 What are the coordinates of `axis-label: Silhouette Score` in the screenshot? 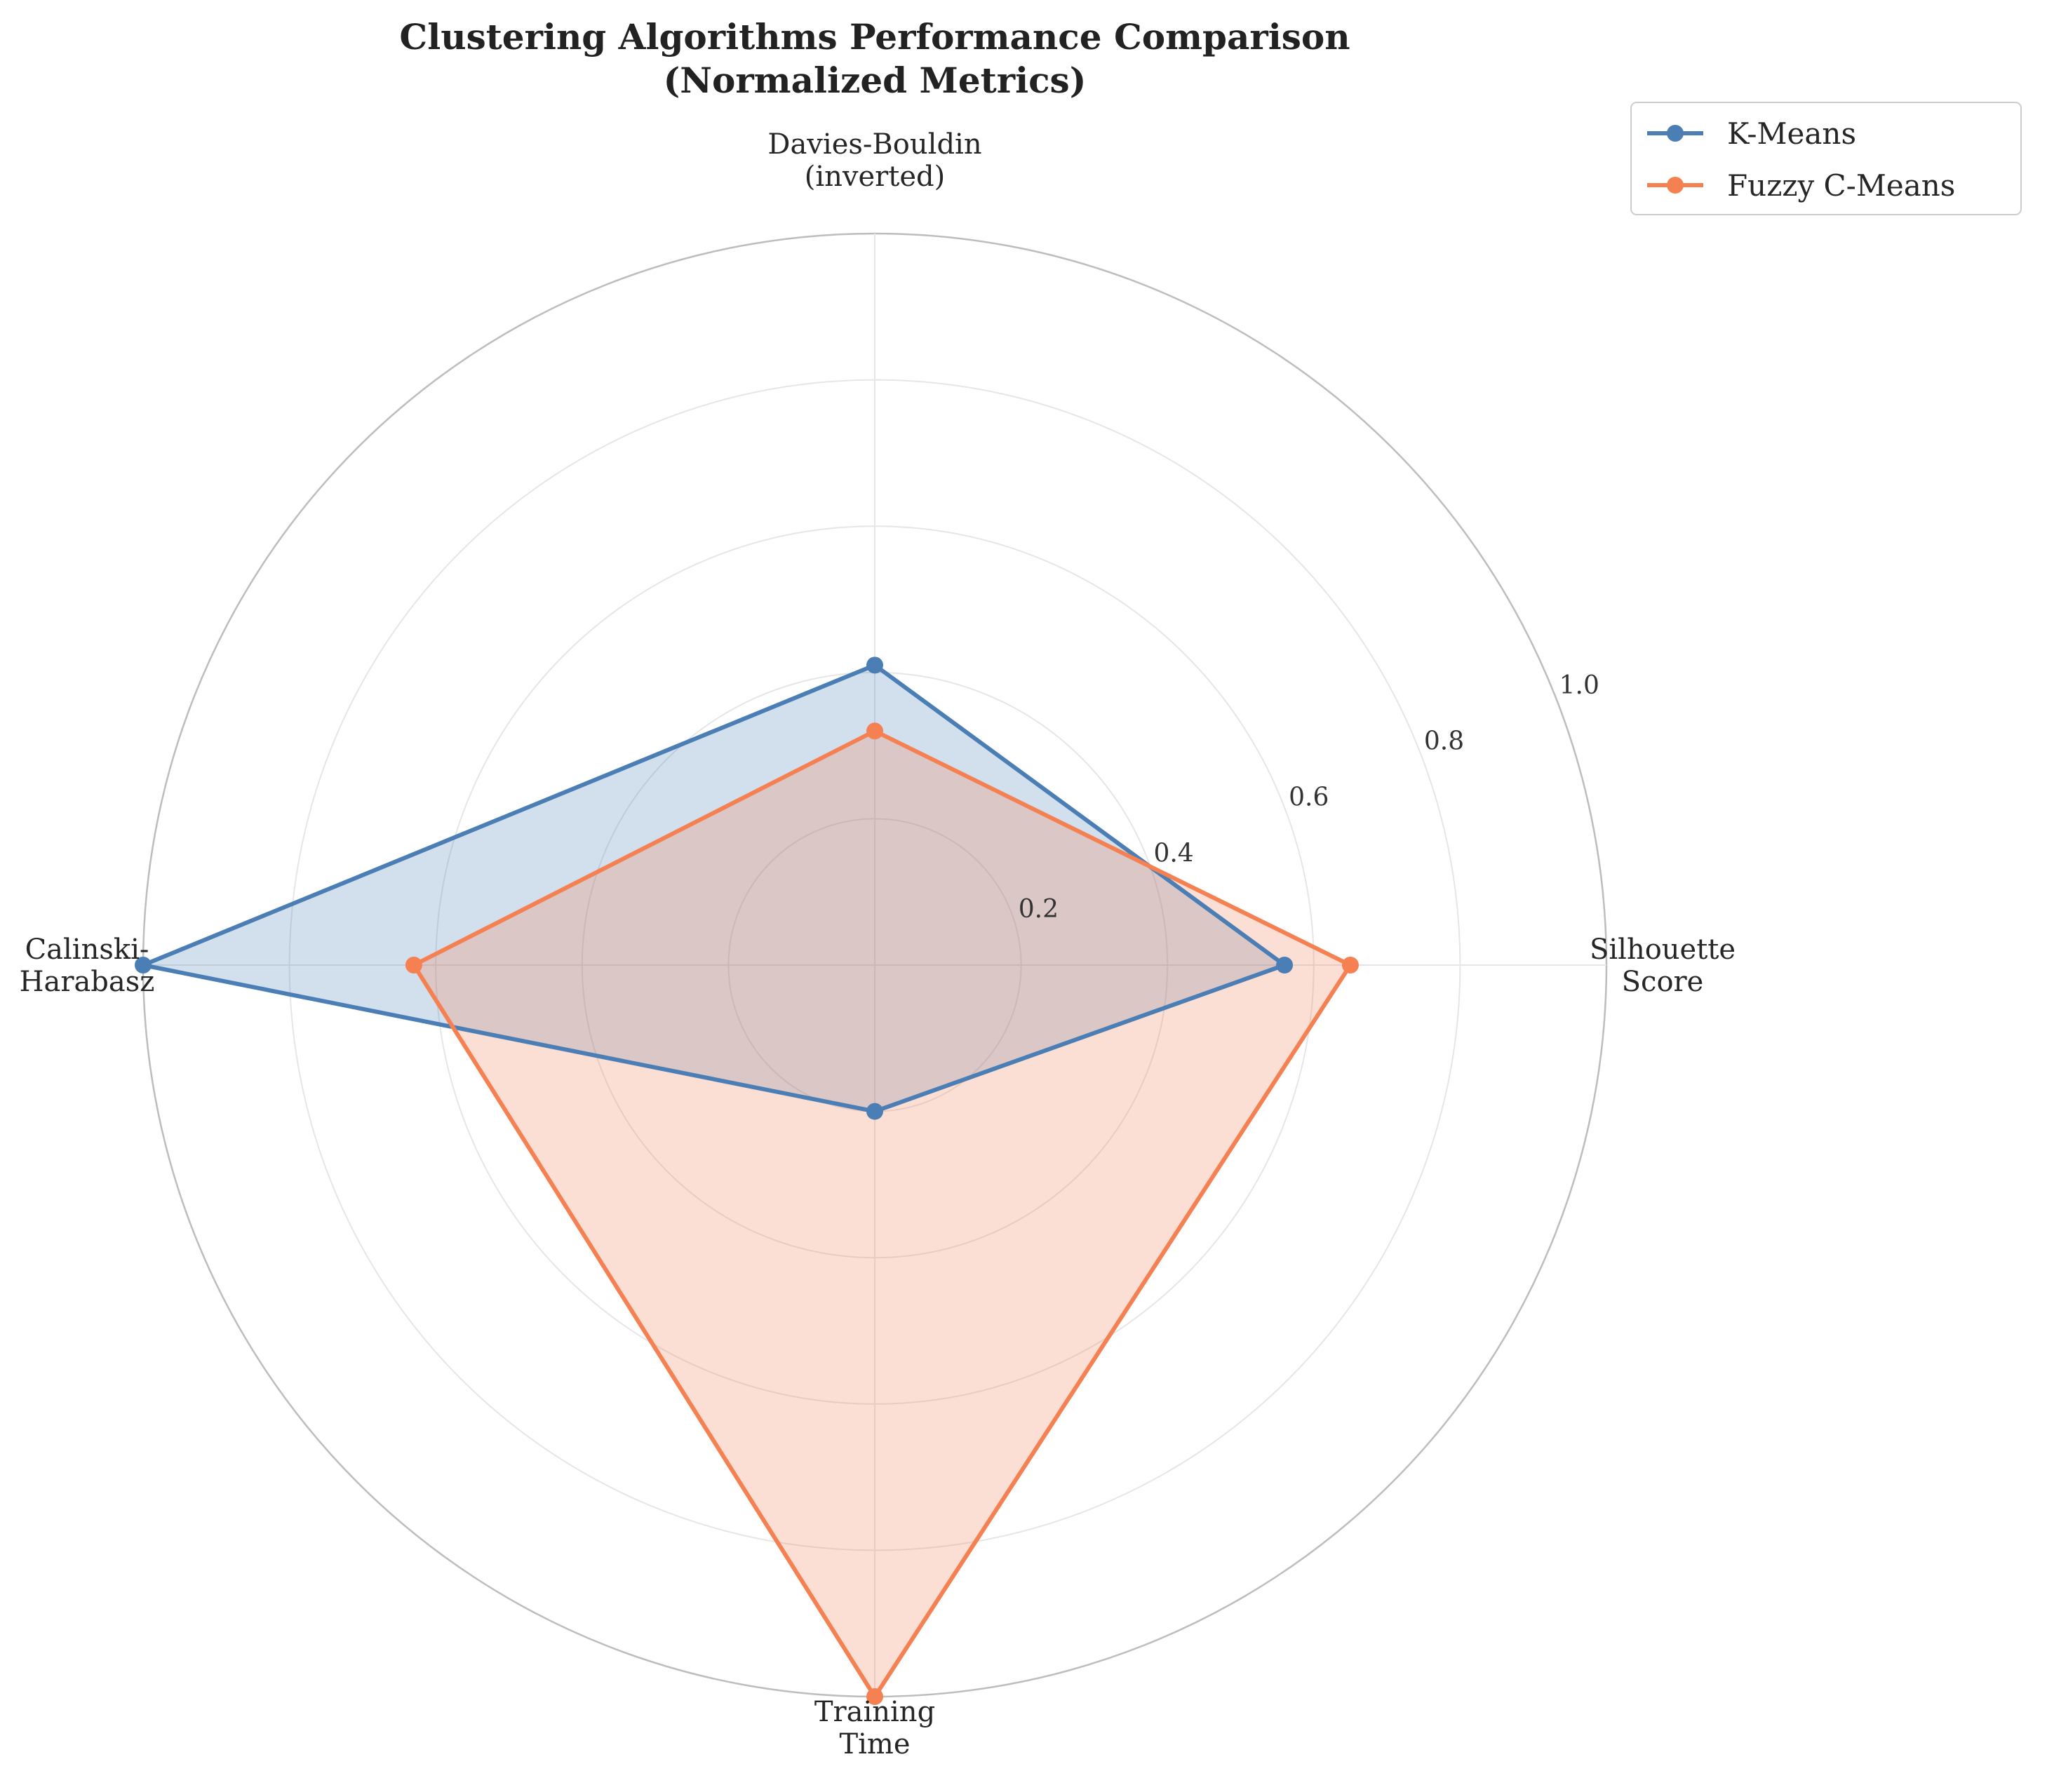 It's located at (1663, 966).